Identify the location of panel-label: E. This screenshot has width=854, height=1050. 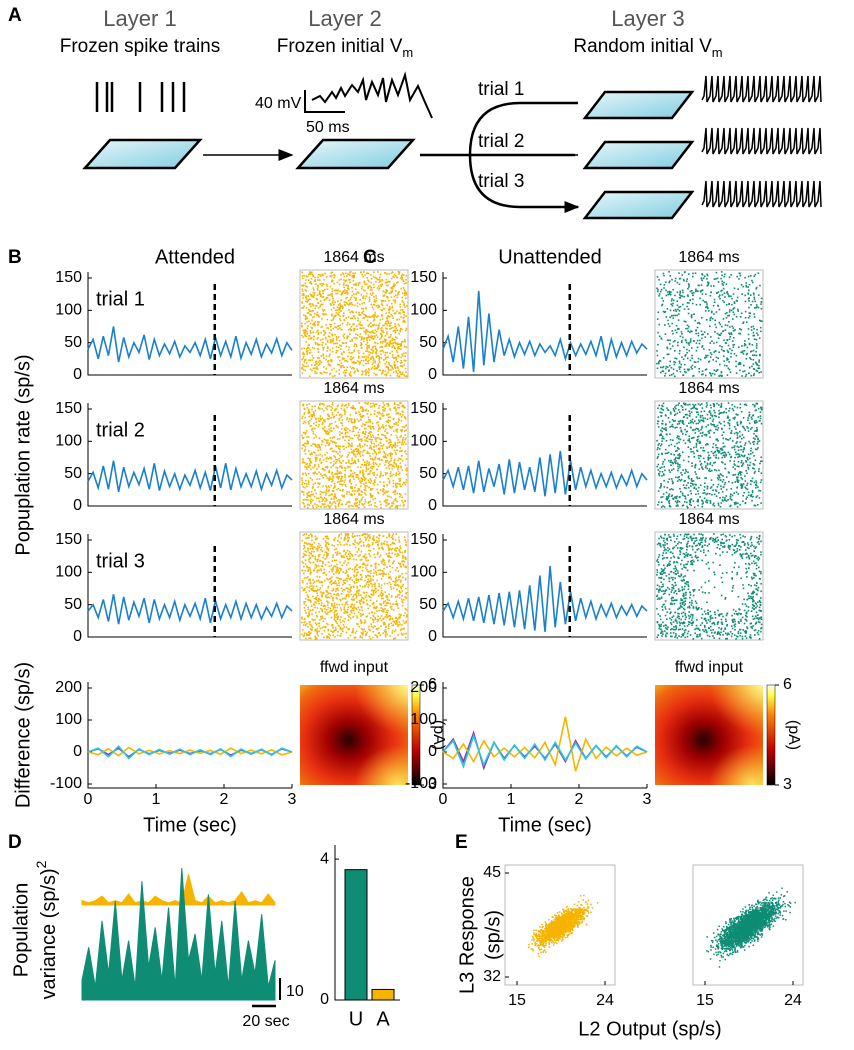
(461, 842).